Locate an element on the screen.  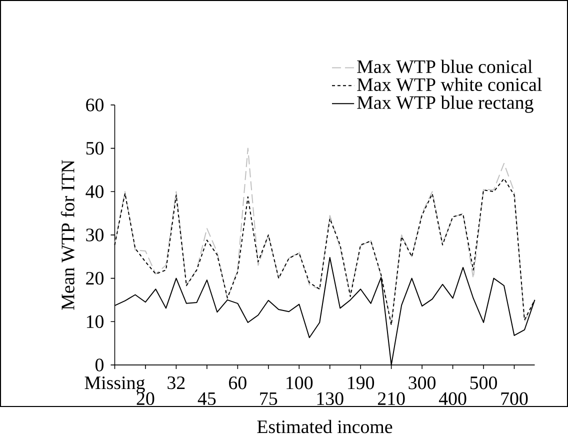
y-tick-label: 30 is located at coordinates (95, 235).